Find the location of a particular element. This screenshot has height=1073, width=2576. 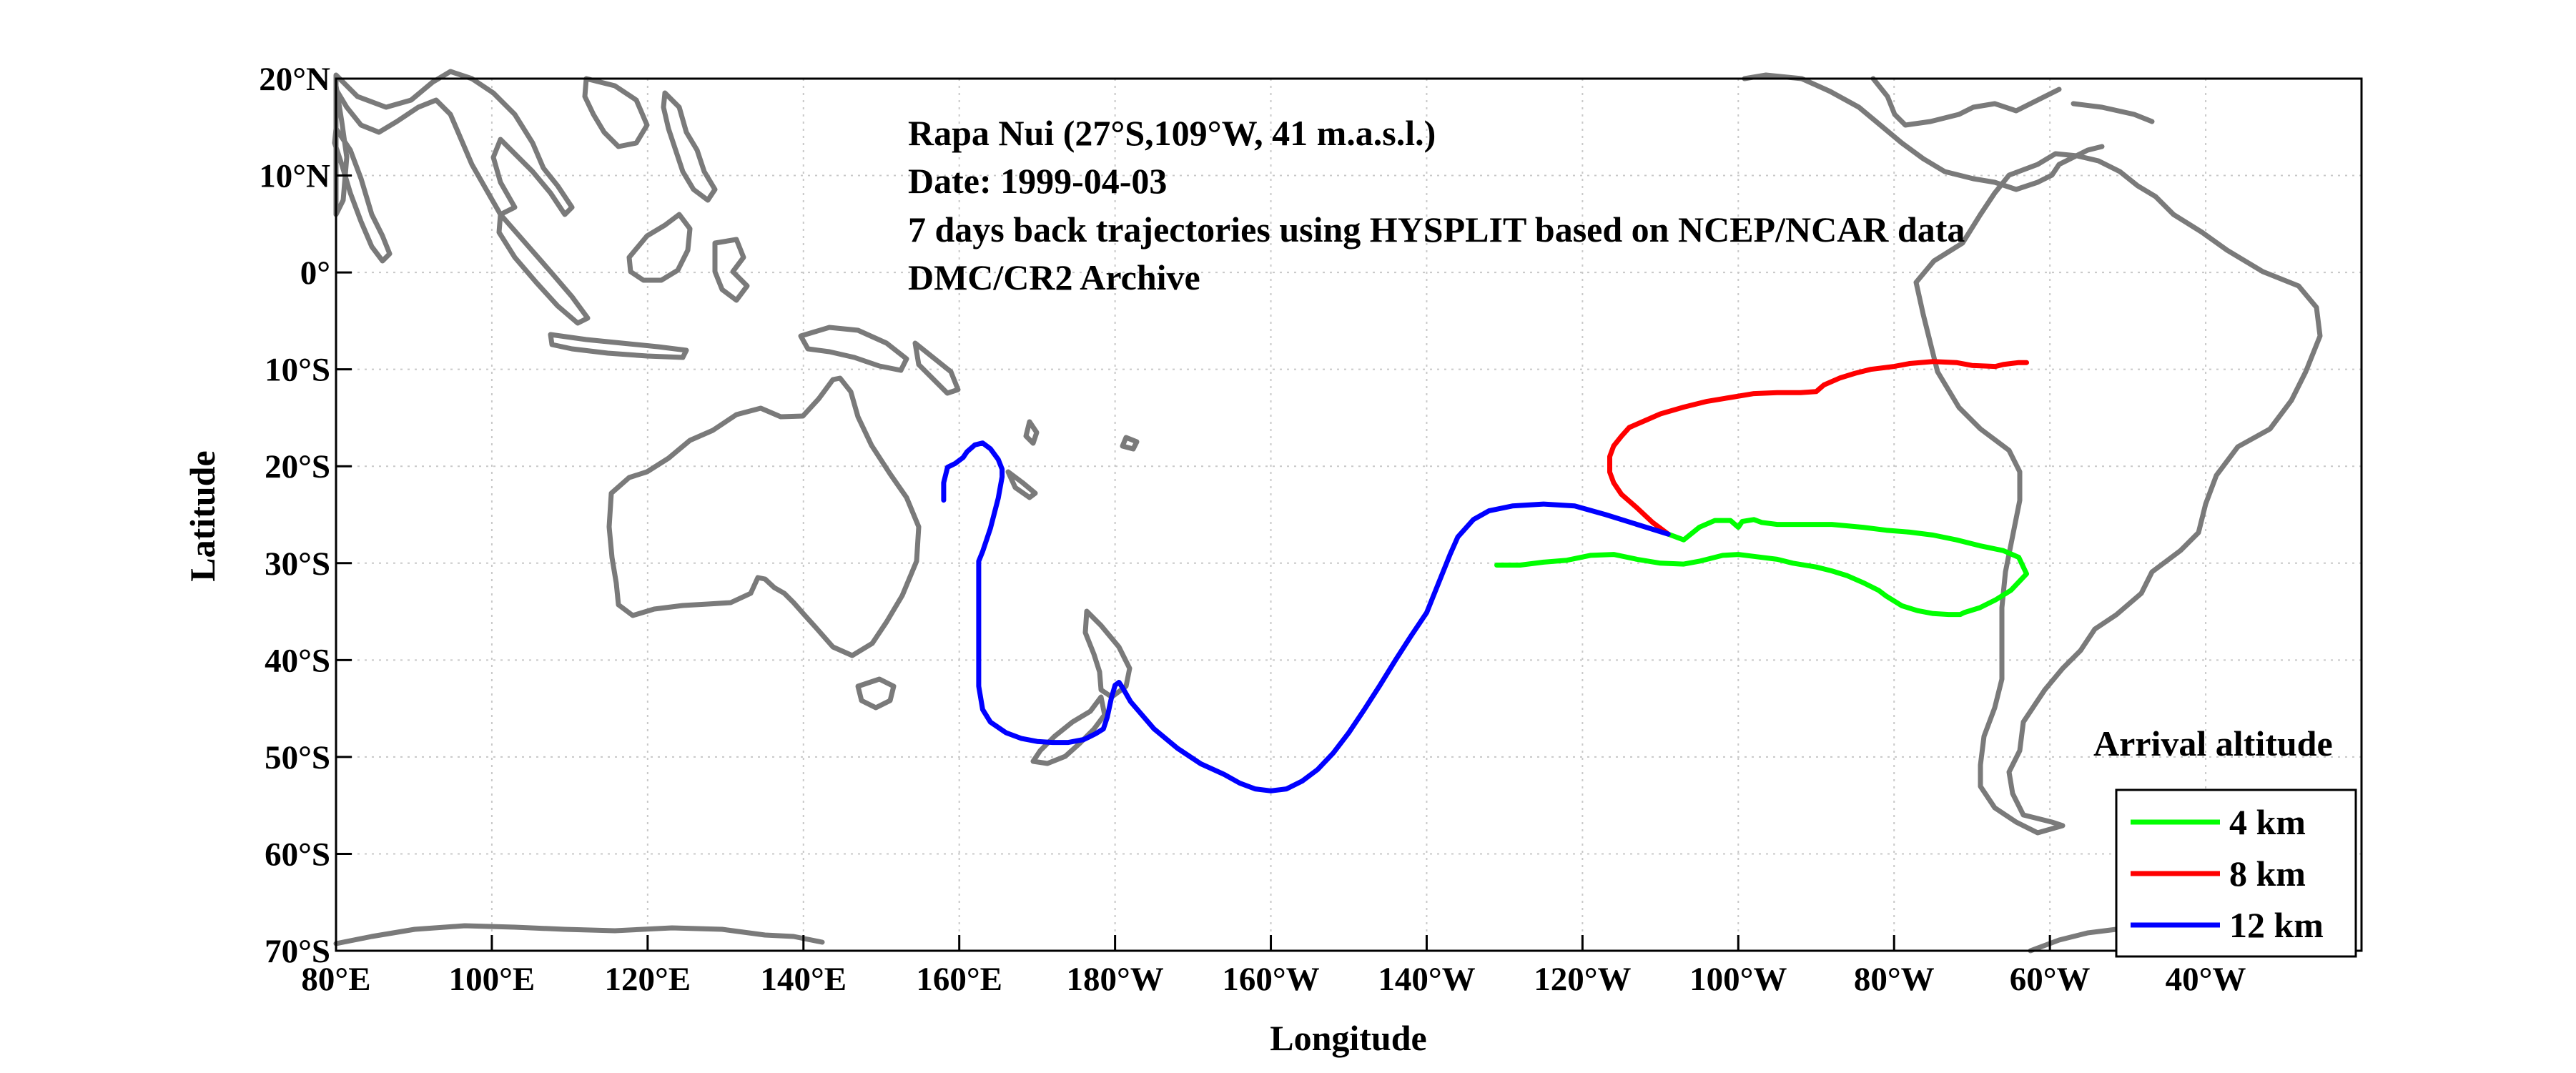

y-tick-label: 0° is located at coordinates (315, 273).